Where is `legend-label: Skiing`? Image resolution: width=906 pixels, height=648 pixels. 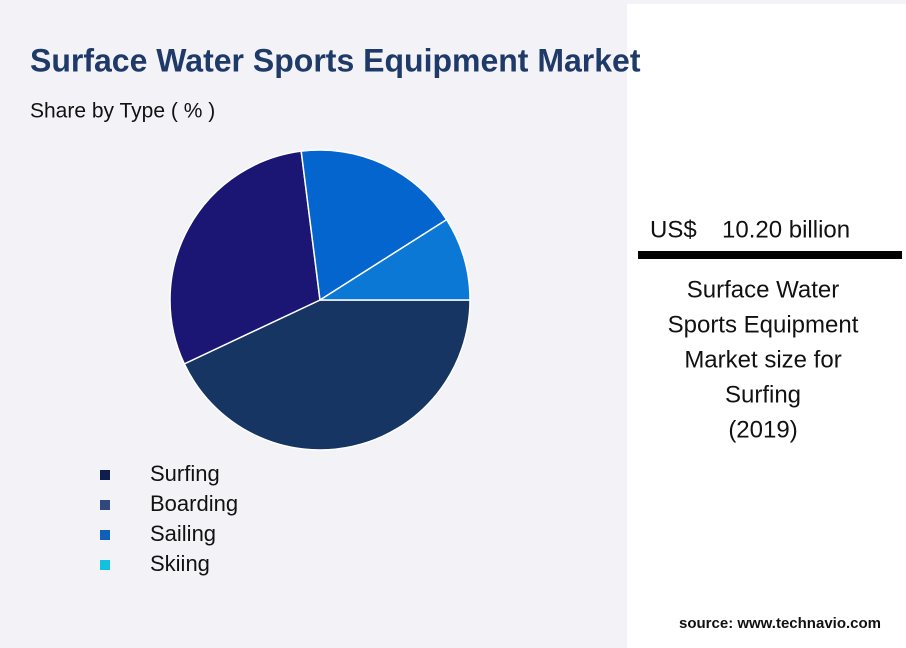 legend-label: Skiing is located at coordinates (180, 563).